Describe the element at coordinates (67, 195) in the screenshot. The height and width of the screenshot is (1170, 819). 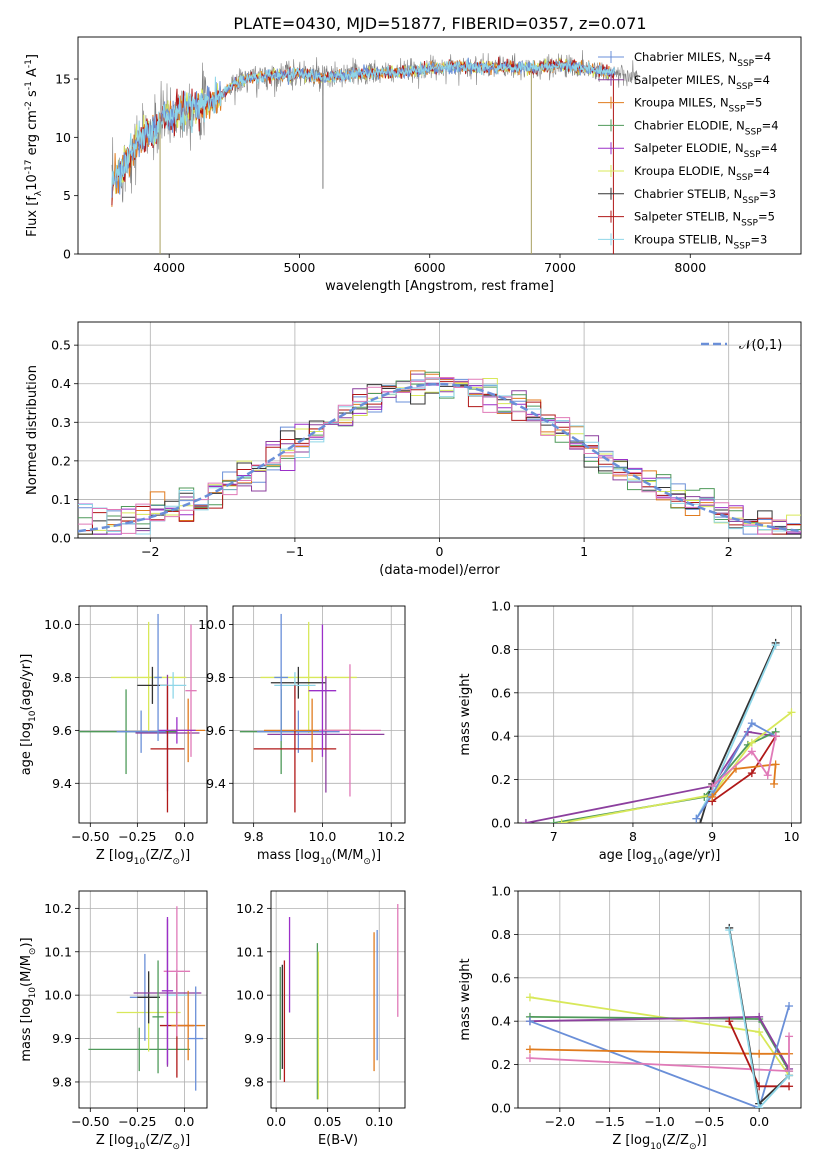
I see `y-tick-label: 5` at that location.